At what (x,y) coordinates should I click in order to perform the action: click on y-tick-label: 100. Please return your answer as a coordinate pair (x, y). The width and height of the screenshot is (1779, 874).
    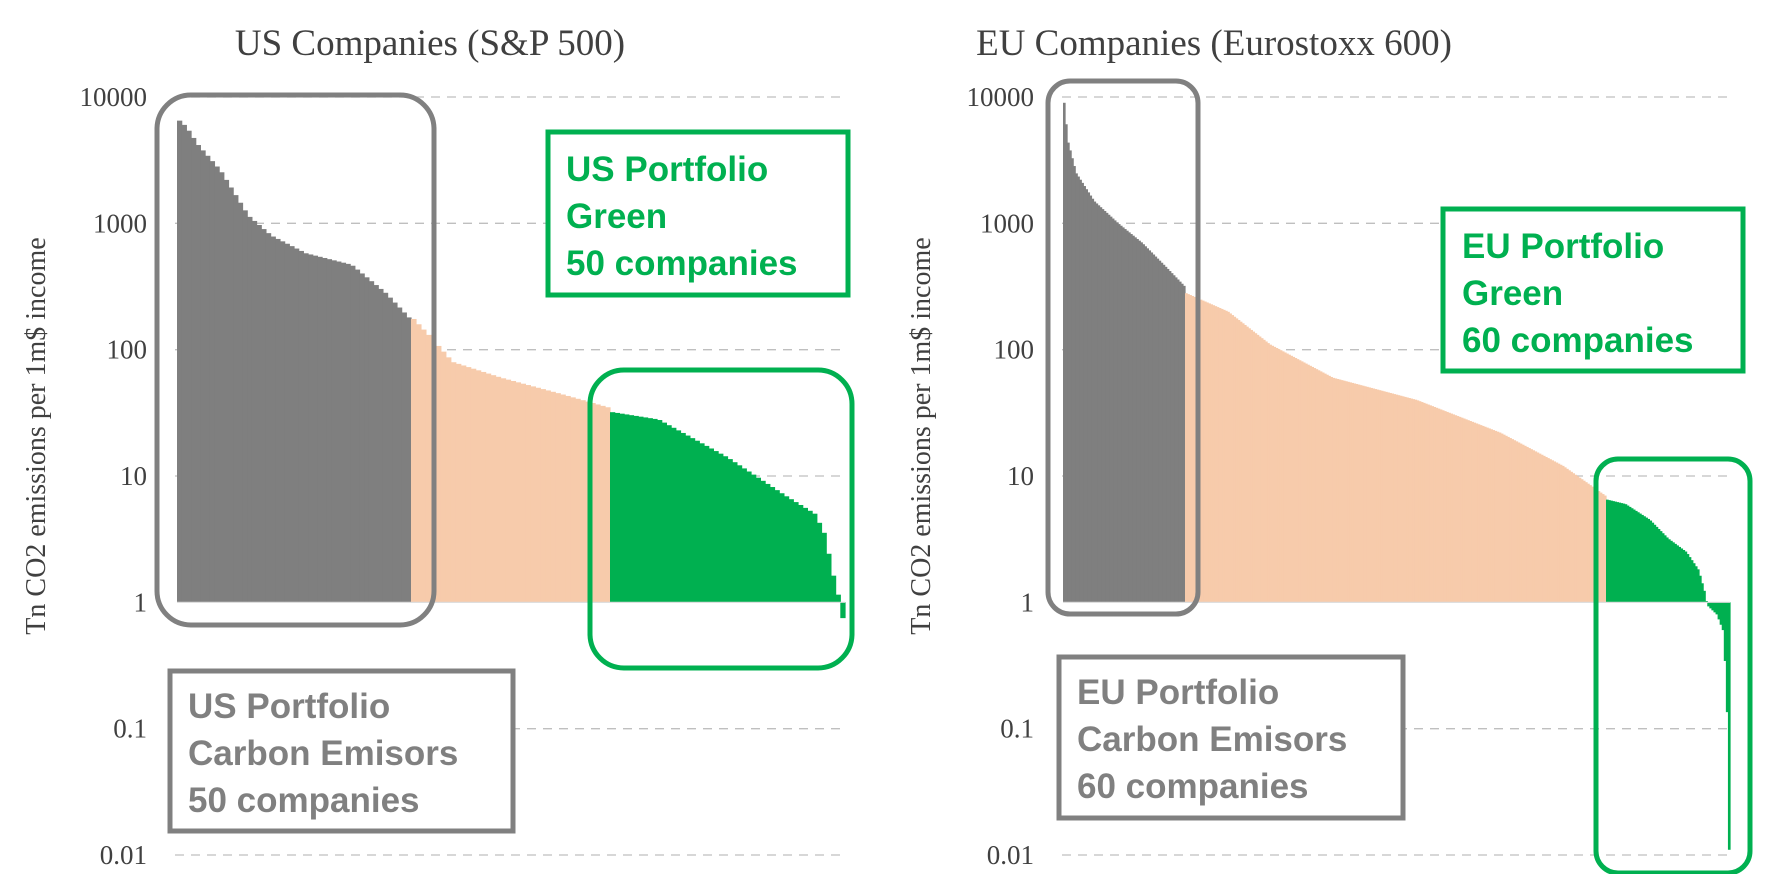
    Looking at the image, I should click on (1014, 350).